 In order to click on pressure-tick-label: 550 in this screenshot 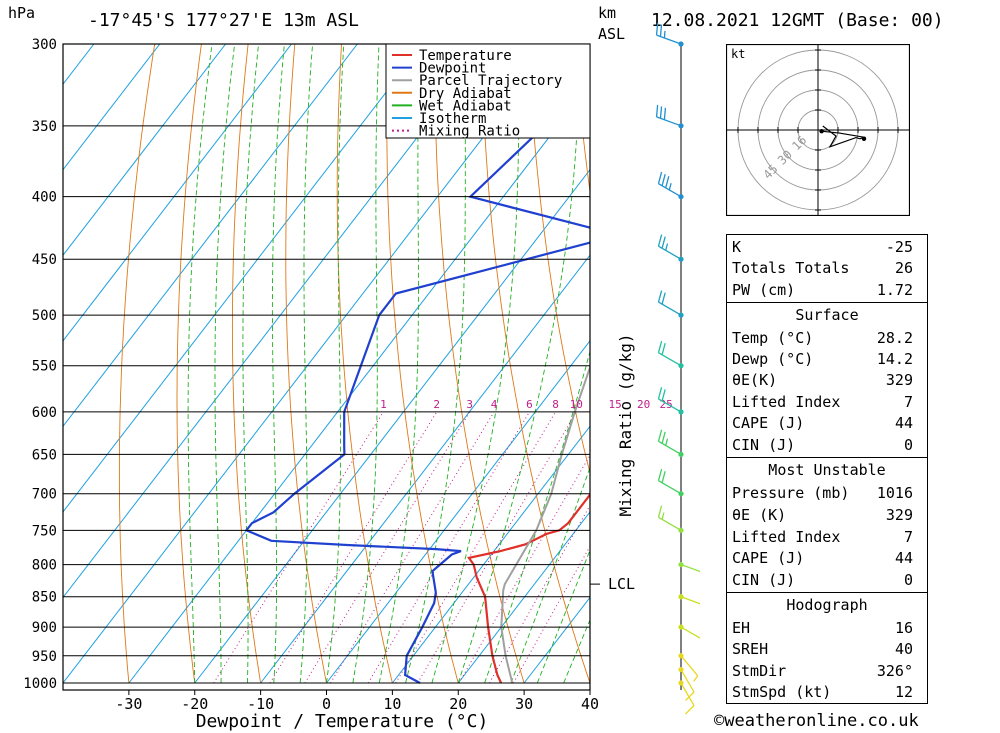, I will do `click(44, 367)`.